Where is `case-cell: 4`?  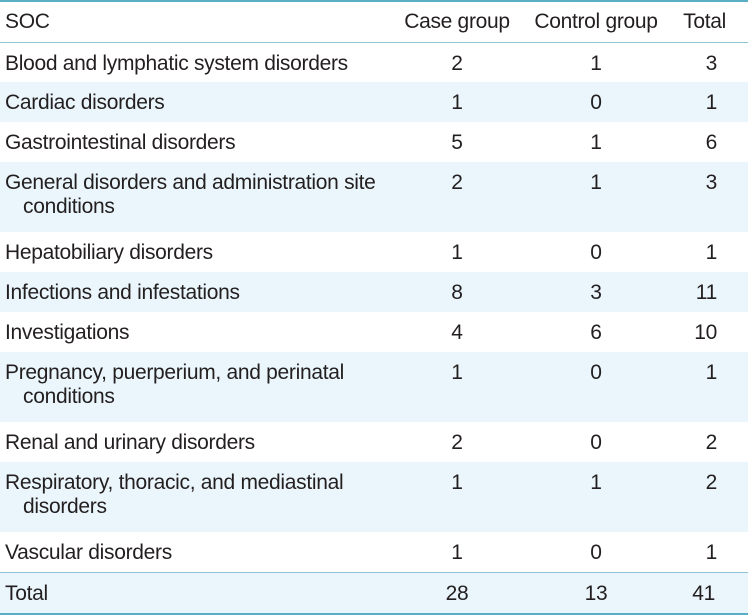
case-cell: 4 is located at coordinates (457, 332).